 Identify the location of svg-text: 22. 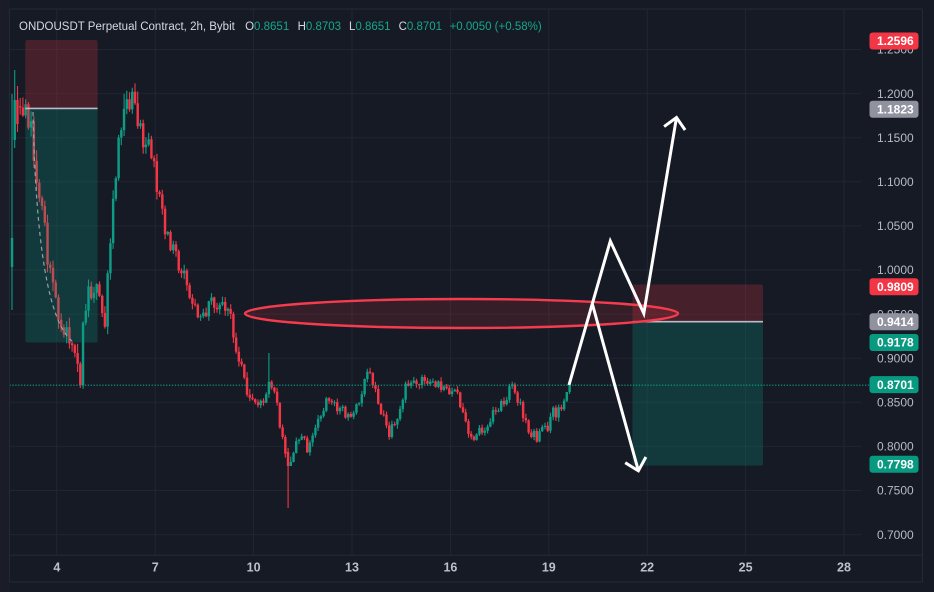
(647, 568).